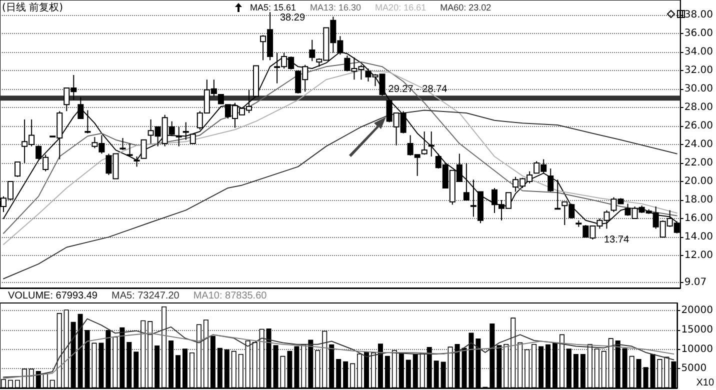  I want to click on y-tick-label: 38.00, so click(699, 14).